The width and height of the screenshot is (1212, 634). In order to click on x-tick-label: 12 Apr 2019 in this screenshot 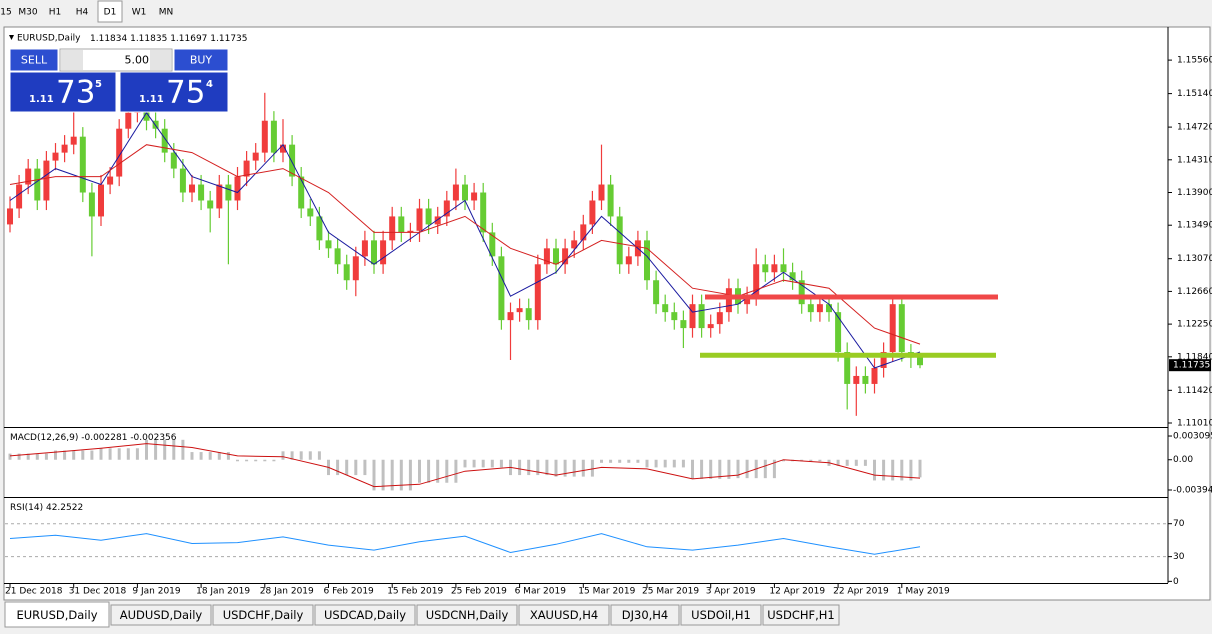, I will do `click(797, 592)`.